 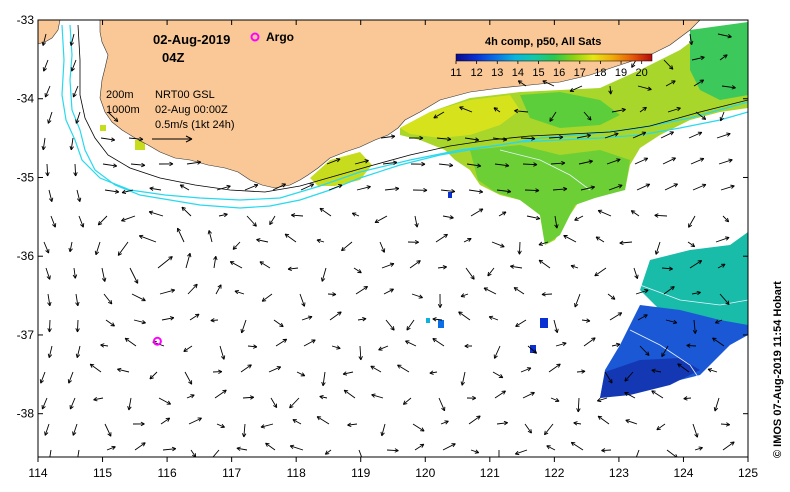 I want to click on isotherm-line, so click(x=693, y=295).